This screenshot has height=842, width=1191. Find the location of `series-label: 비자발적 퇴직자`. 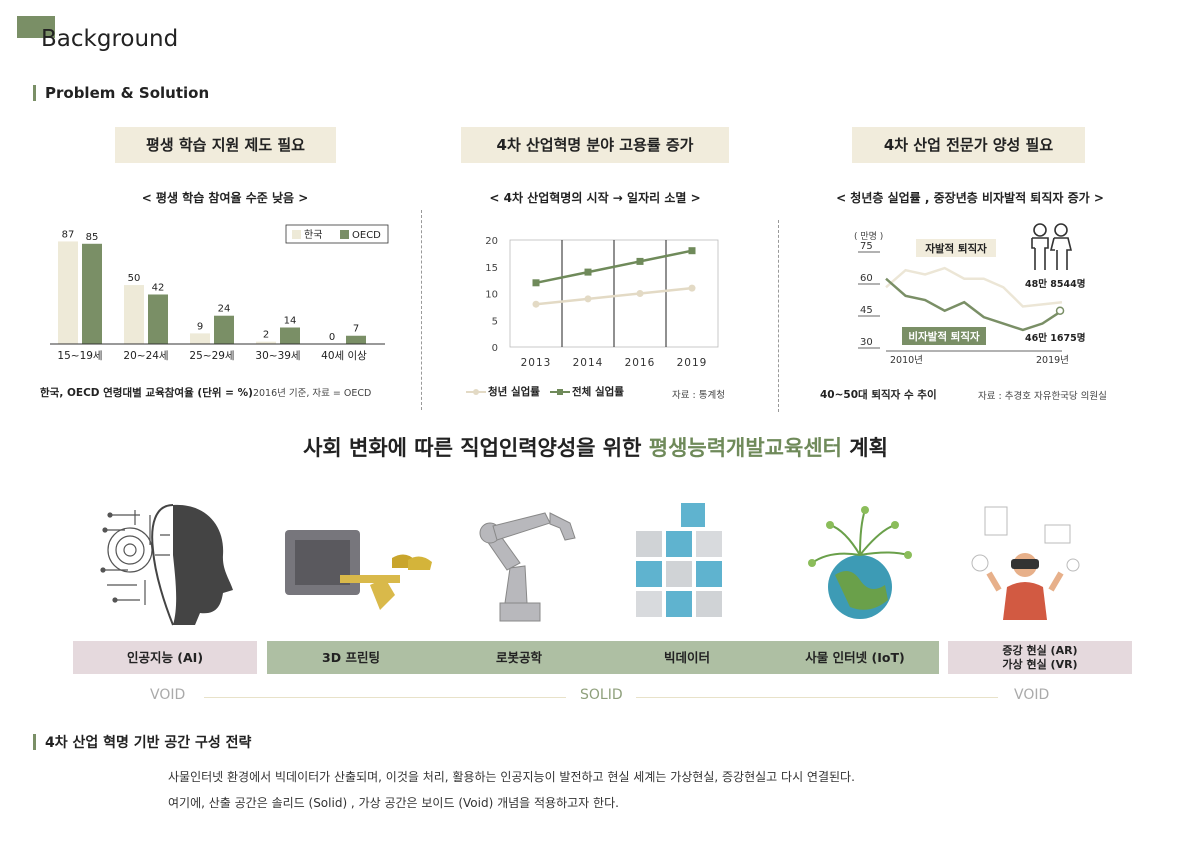

series-label: 비자발적 퇴직자 is located at coordinates (944, 336).